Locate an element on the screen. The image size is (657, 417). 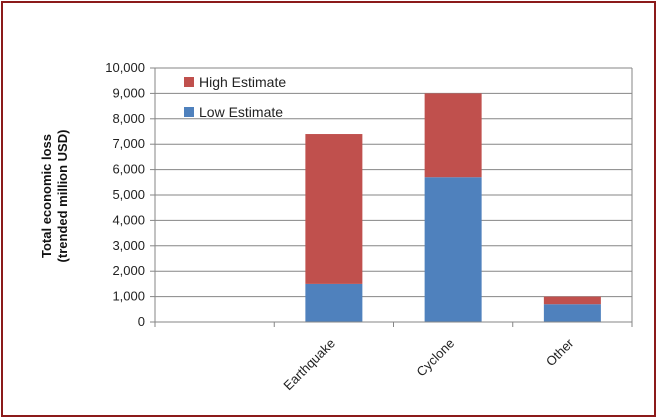
y-tick-label: 4,000 is located at coordinates (128, 219).